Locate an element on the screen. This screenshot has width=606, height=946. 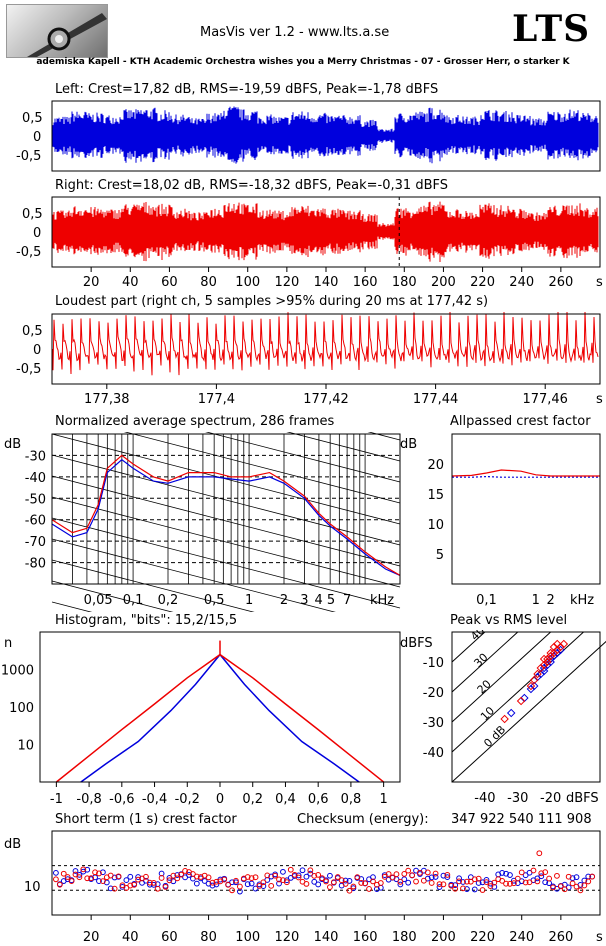
y-tick: -80 is located at coordinates (35, 564).